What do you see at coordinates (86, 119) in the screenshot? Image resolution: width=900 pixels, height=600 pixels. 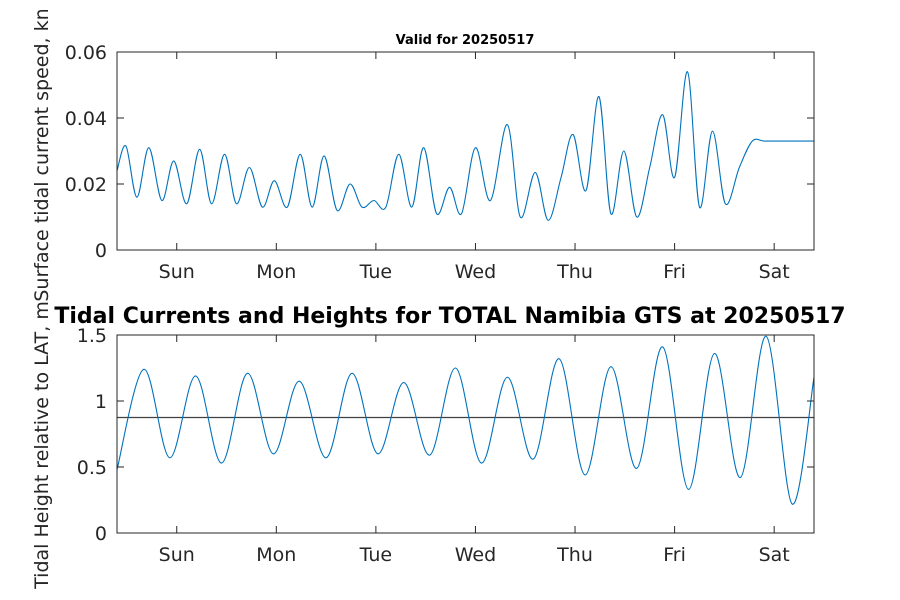 I see `y-tick-label: 0.04` at bounding box center [86, 119].